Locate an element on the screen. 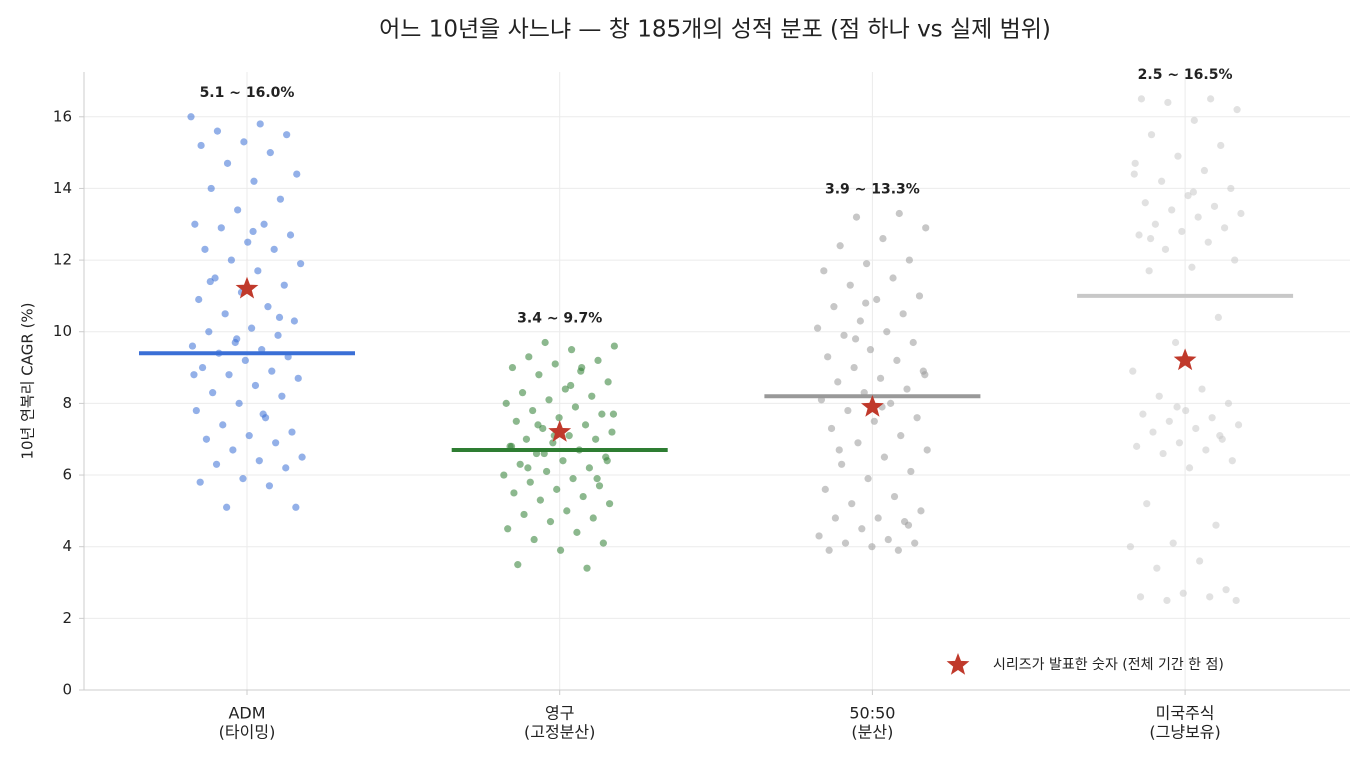 Image resolution: width=1365 pixels, height=765 pixels. y-tick-label: 10 is located at coordinates (62, 331).